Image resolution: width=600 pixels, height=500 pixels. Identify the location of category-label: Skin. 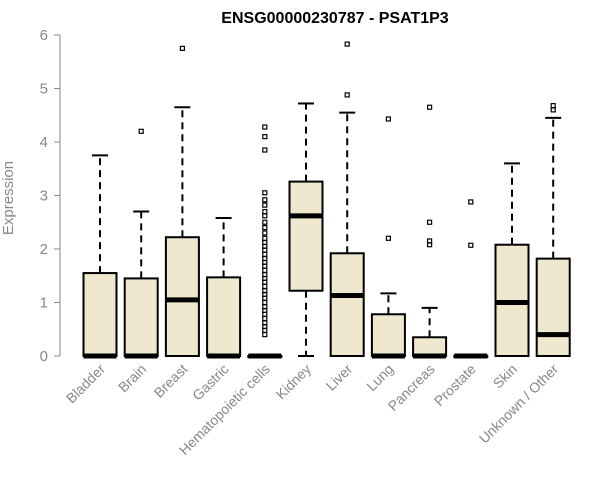
(505, 376).